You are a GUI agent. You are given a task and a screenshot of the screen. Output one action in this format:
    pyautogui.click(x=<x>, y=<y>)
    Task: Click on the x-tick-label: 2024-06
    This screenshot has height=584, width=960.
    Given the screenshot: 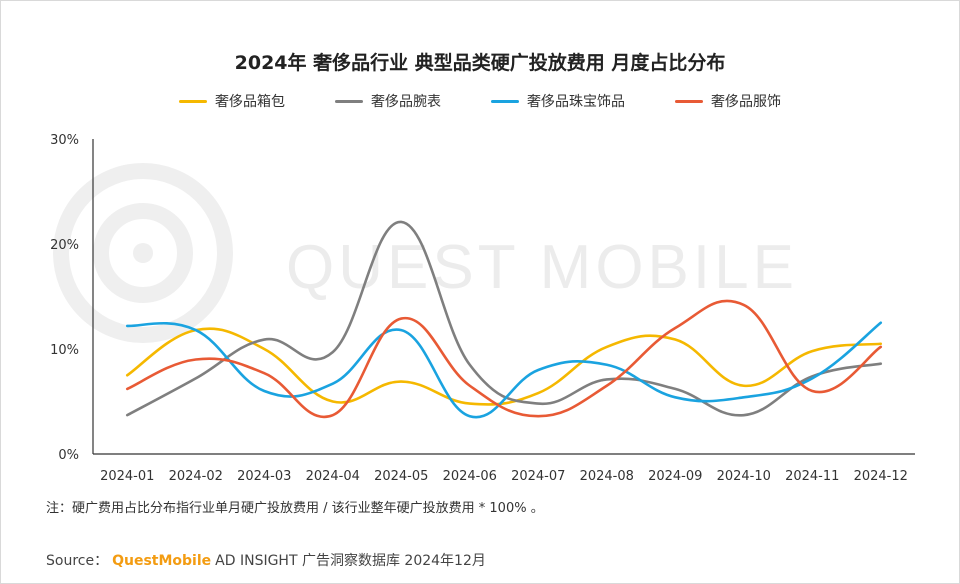 What is the action you would take?
    pyautogui.click(x=470, y=476)
    